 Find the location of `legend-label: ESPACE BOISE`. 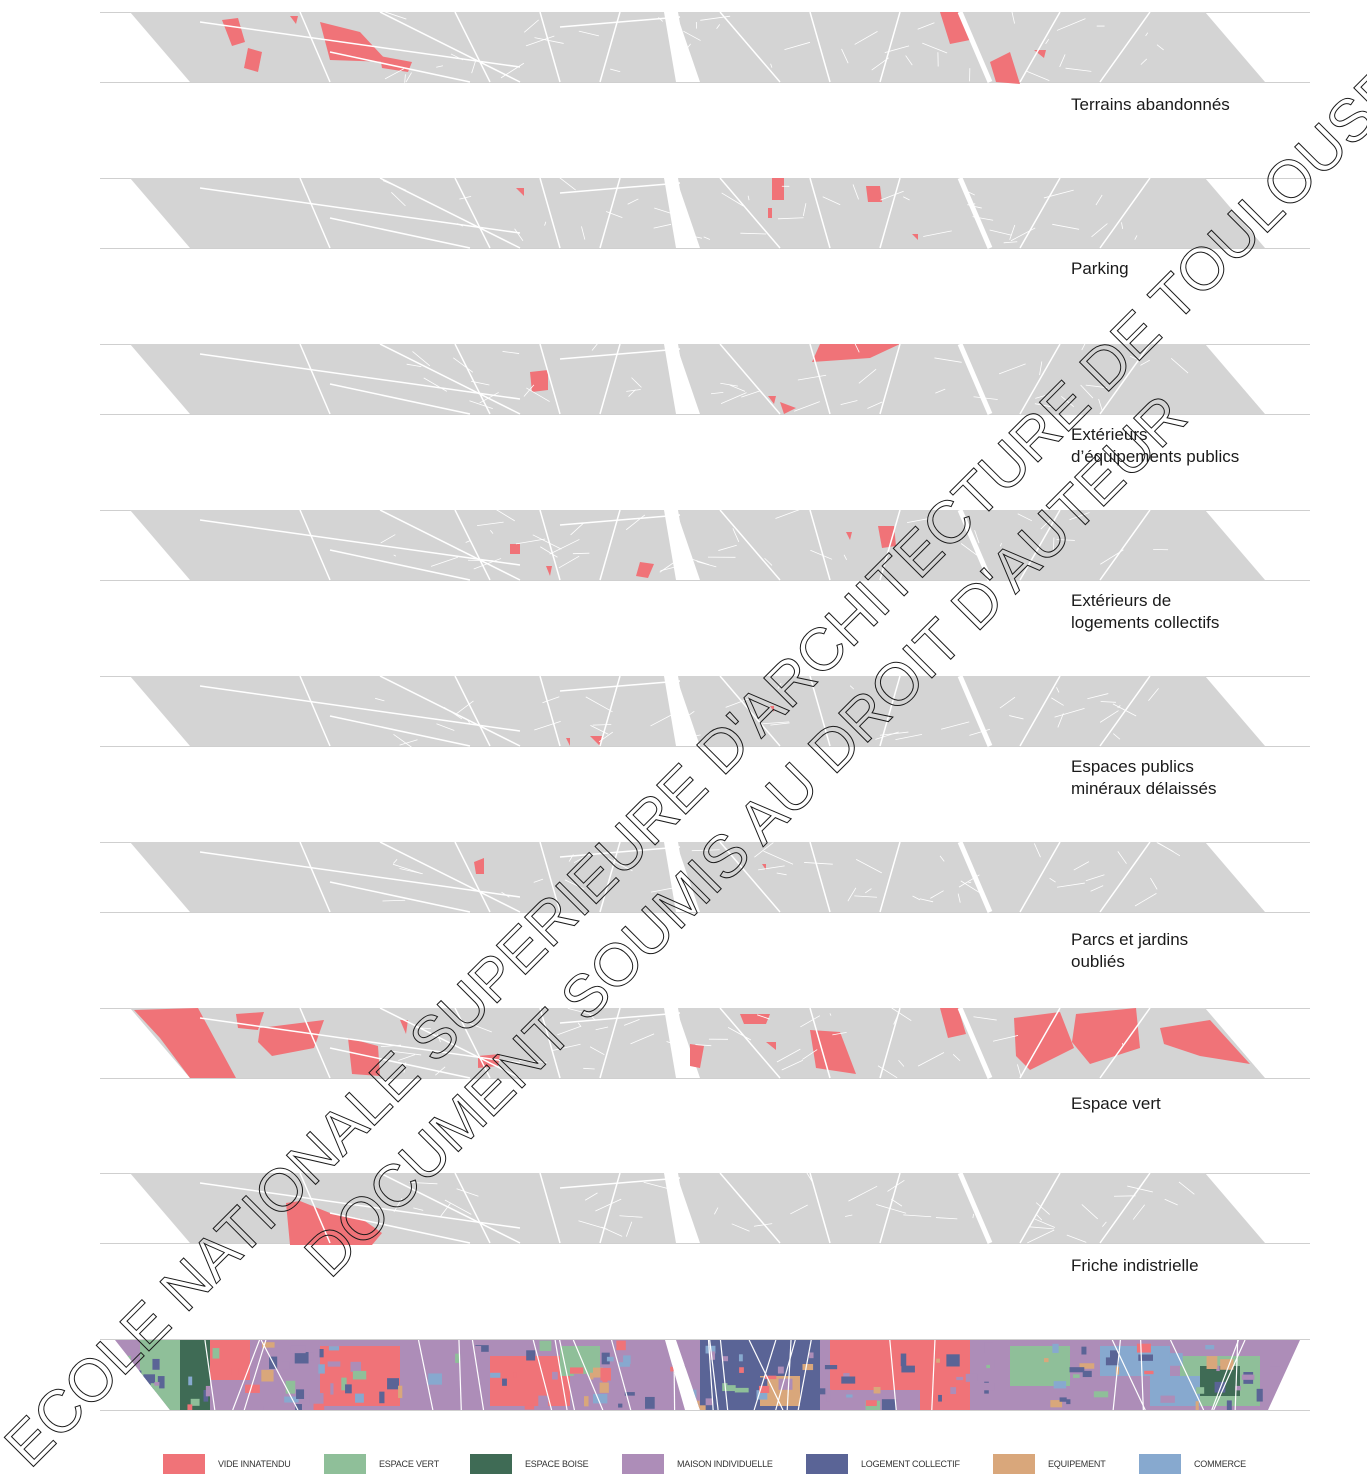

legend-label: ESPACE BOISE is located at coordinates (557, 1464).